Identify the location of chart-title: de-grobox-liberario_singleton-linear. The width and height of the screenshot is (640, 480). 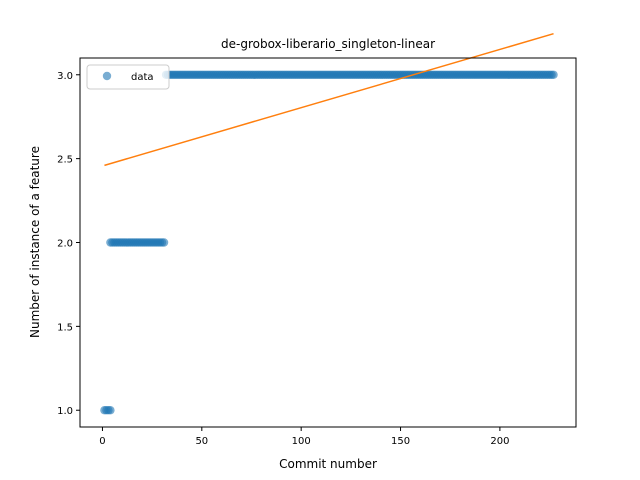
(328, 44).